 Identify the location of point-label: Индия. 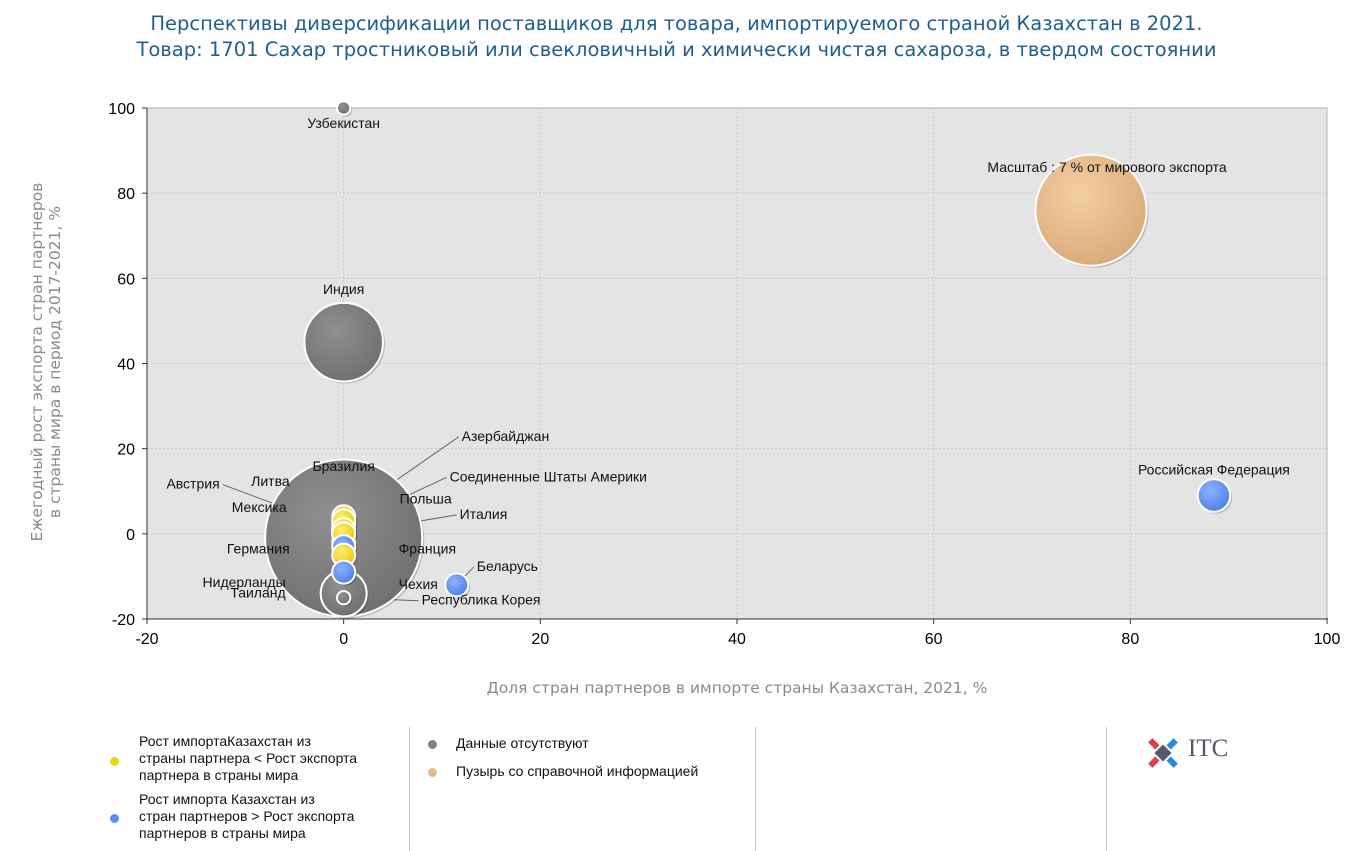
(343, 289).